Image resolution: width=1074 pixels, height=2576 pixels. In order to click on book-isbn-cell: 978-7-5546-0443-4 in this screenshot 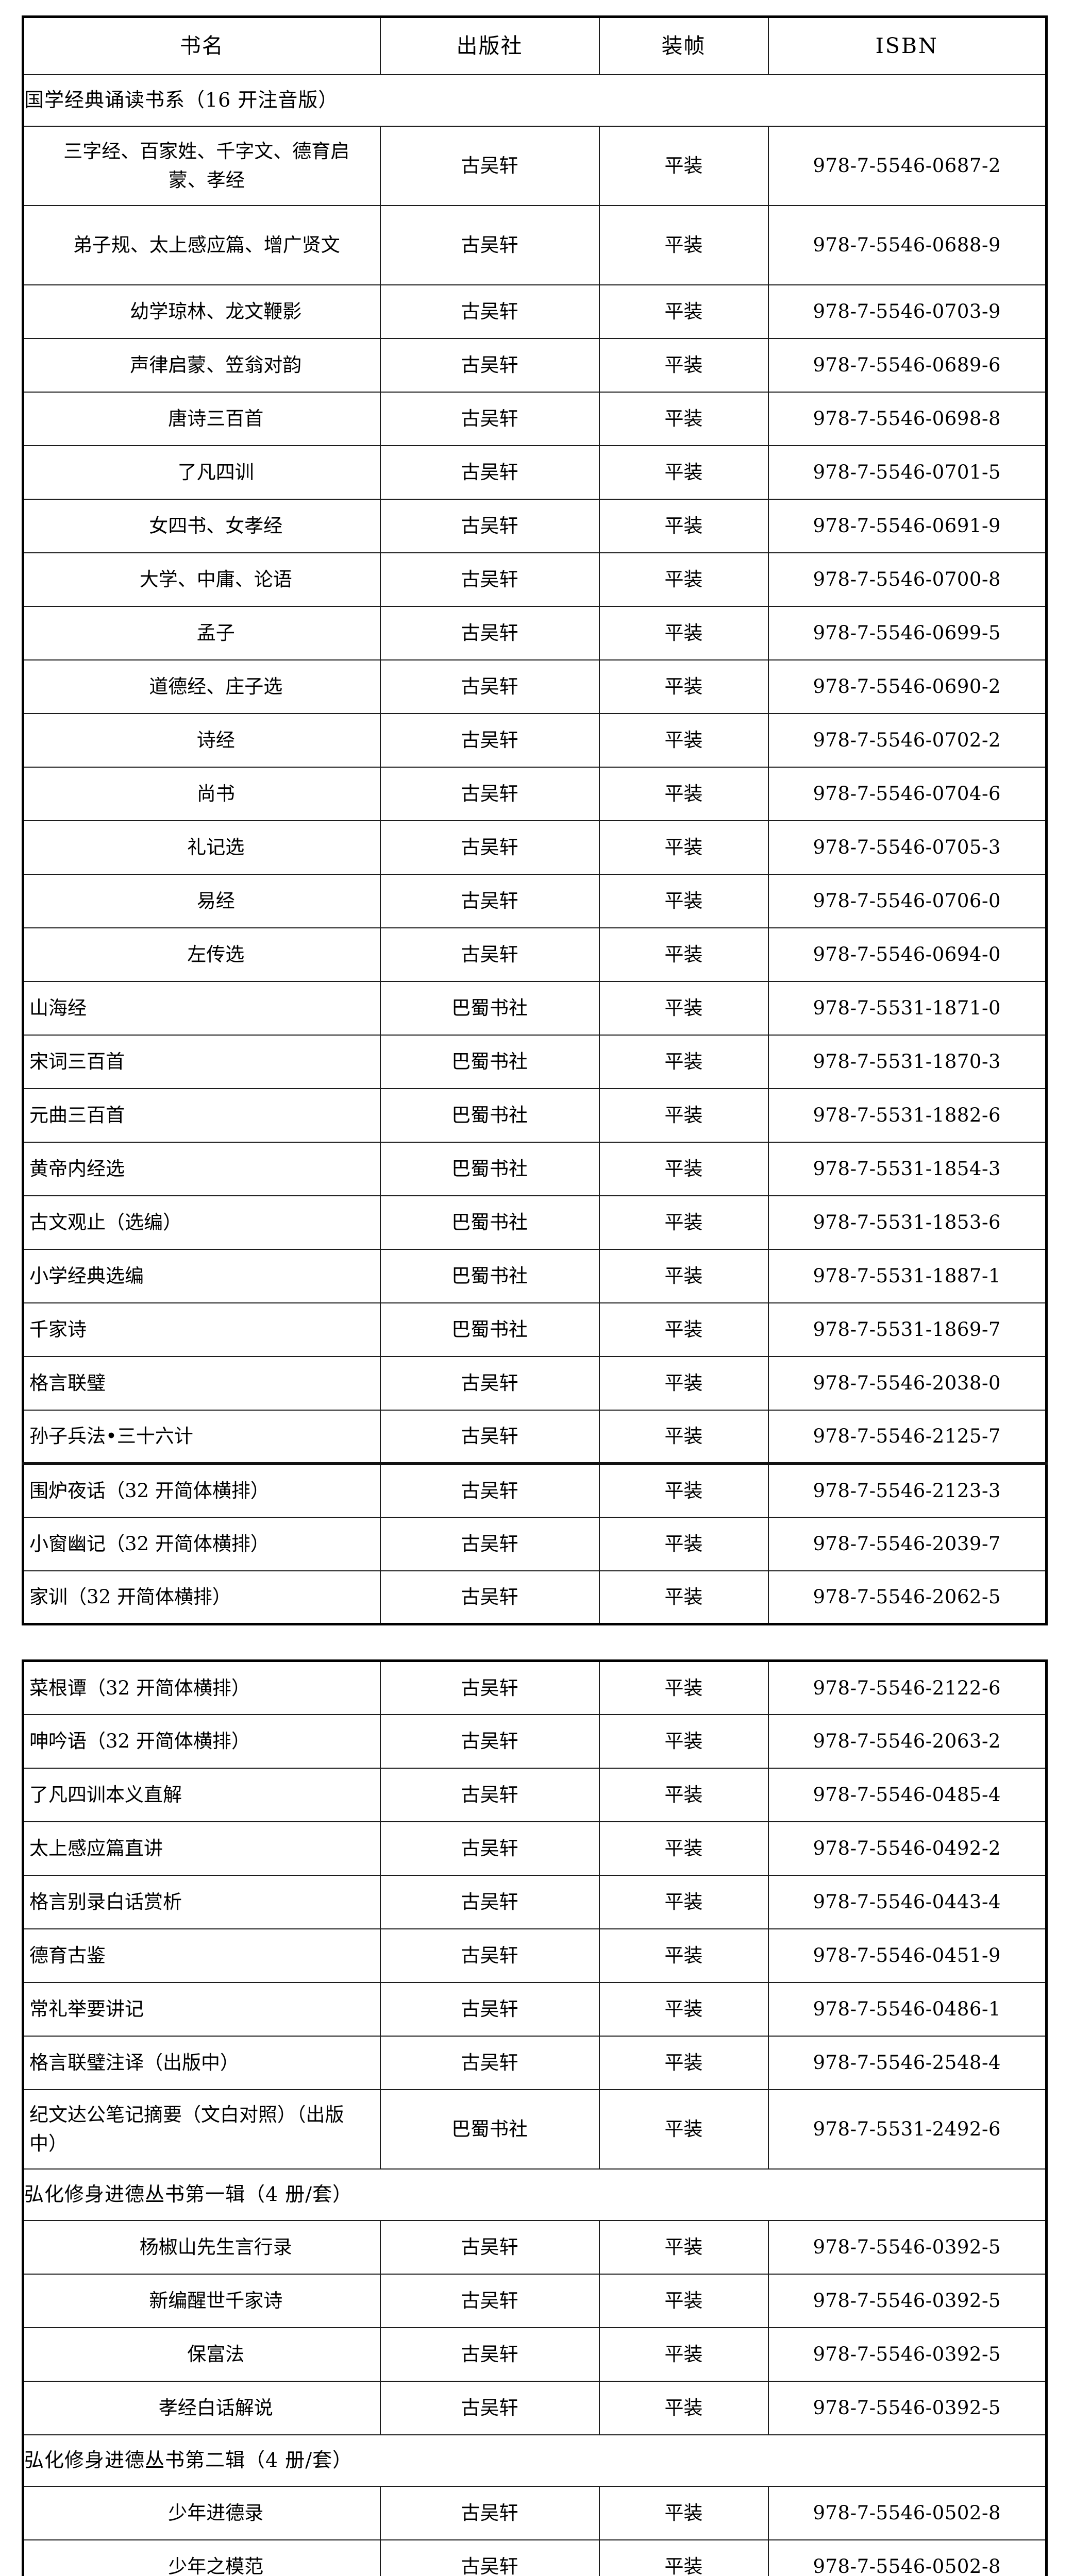, I will do `click(907, 1901)`.